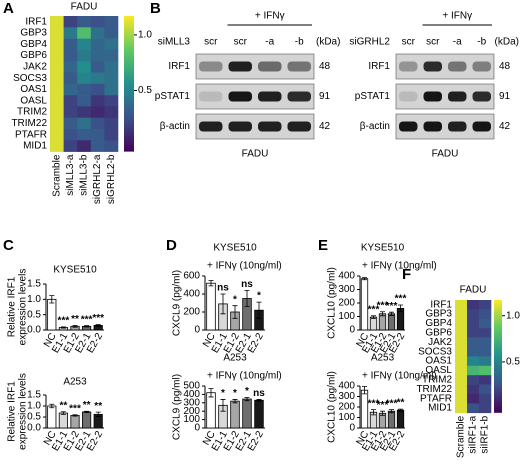 This screenshot has height=467, width=520. What do you see at coordinates (485, 434) in the screenshot?
I see `column-label: siIRF1-b` at bounding box center [485, 434].